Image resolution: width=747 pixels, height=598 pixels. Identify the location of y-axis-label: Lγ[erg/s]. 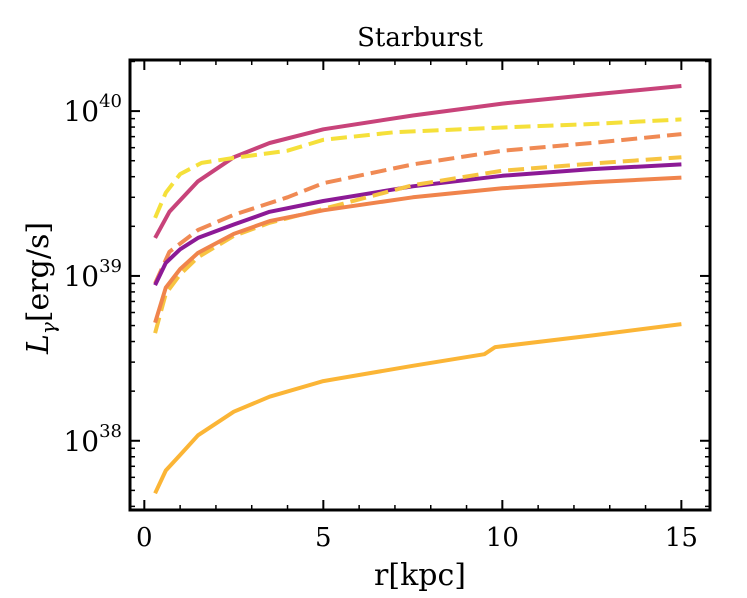
(40, 288).